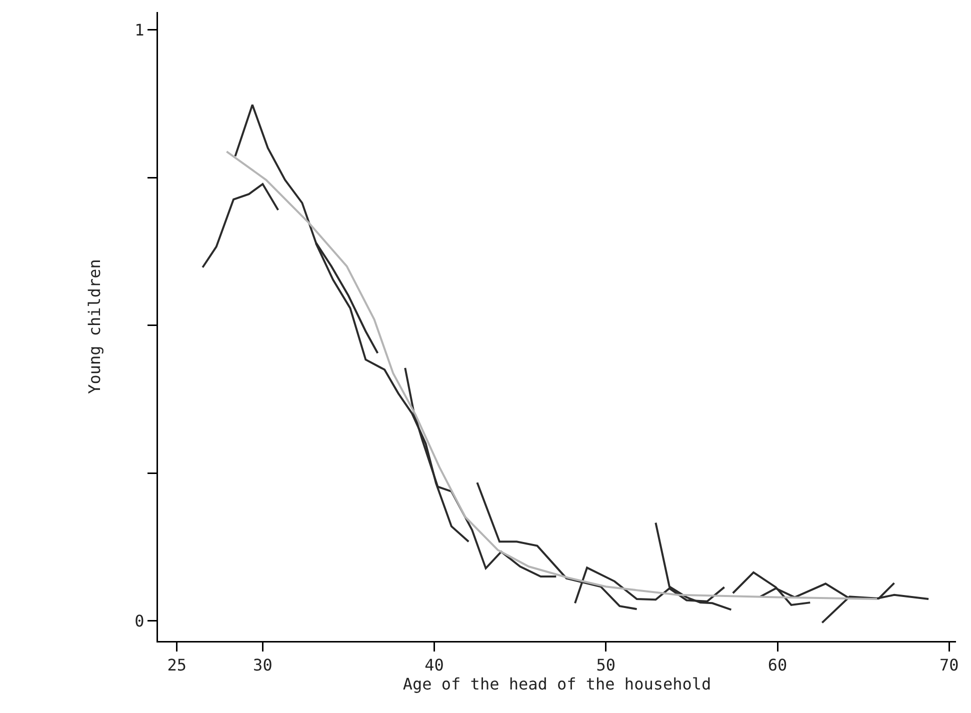 The height and width of the screenshot is (713, 971). Describe the element at coordinates (262, 665) in the screenshot. I see `x-tick-label: 30` at that location.